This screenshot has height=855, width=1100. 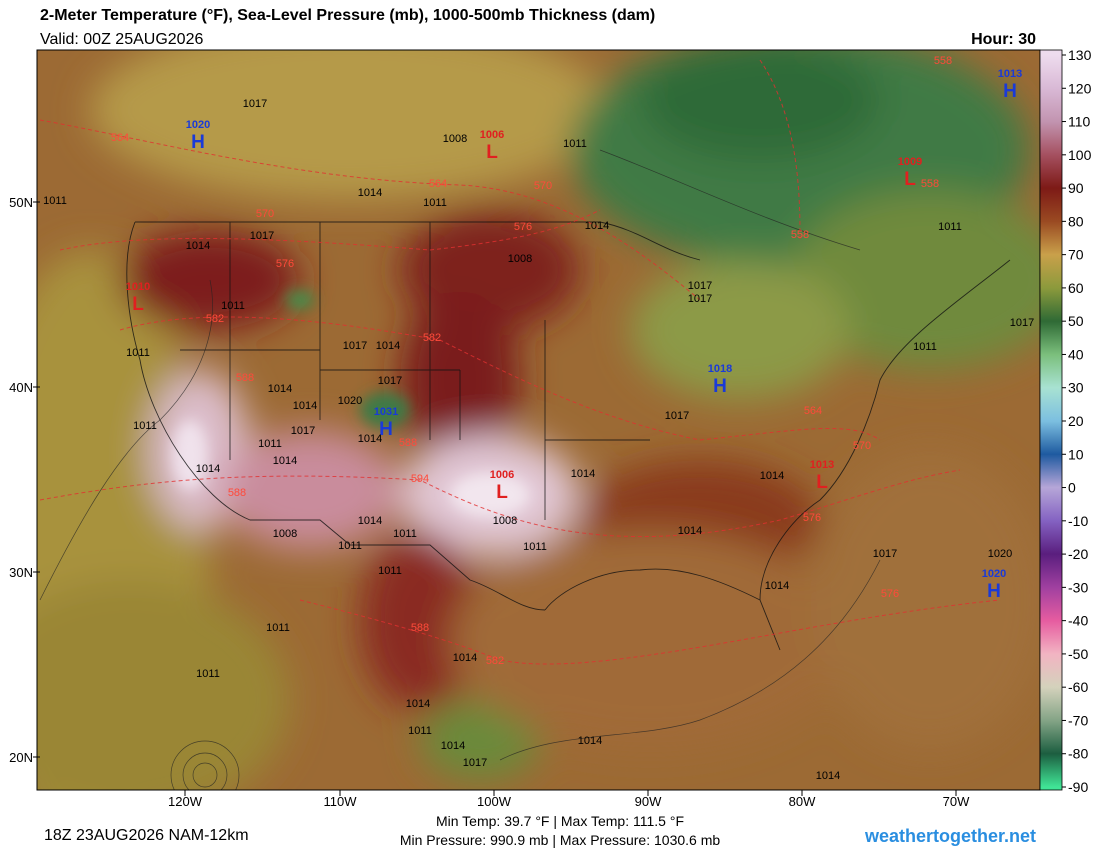 What do you see at coordinates (1079, 122) in the screenshot?
I see `colorbar-tick-label: 110` at bounding box center [1079, 122].